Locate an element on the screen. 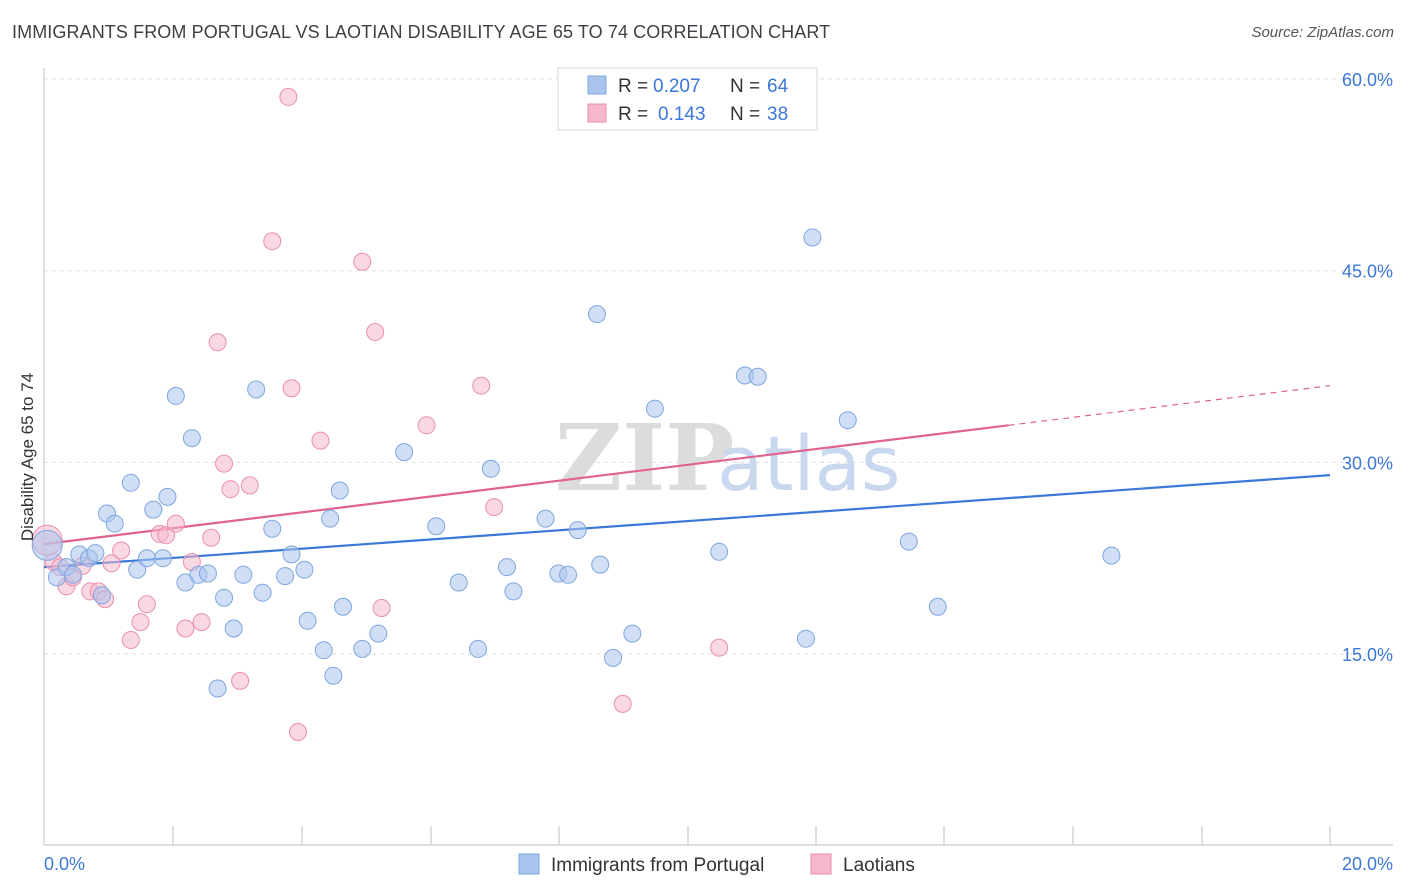 The height and width of the screenshot is (892, 1406). legend-n-value: 38 is located at coordinates (777, 114).